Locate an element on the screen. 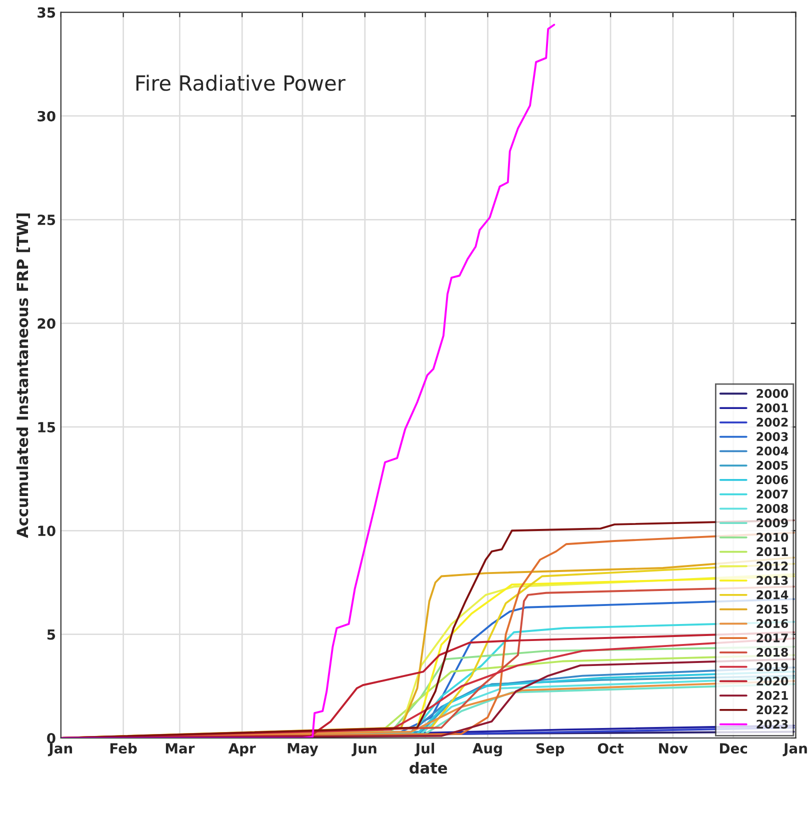 The height and width of the screenshot is (820, 812). x-tick-label: Jul is located at coordinates (424, 749).